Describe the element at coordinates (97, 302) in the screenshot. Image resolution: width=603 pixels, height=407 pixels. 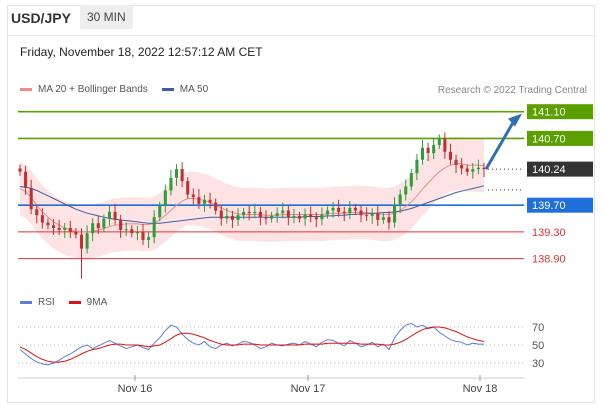
I see `ma9-legend-label: 9MA` at that location.